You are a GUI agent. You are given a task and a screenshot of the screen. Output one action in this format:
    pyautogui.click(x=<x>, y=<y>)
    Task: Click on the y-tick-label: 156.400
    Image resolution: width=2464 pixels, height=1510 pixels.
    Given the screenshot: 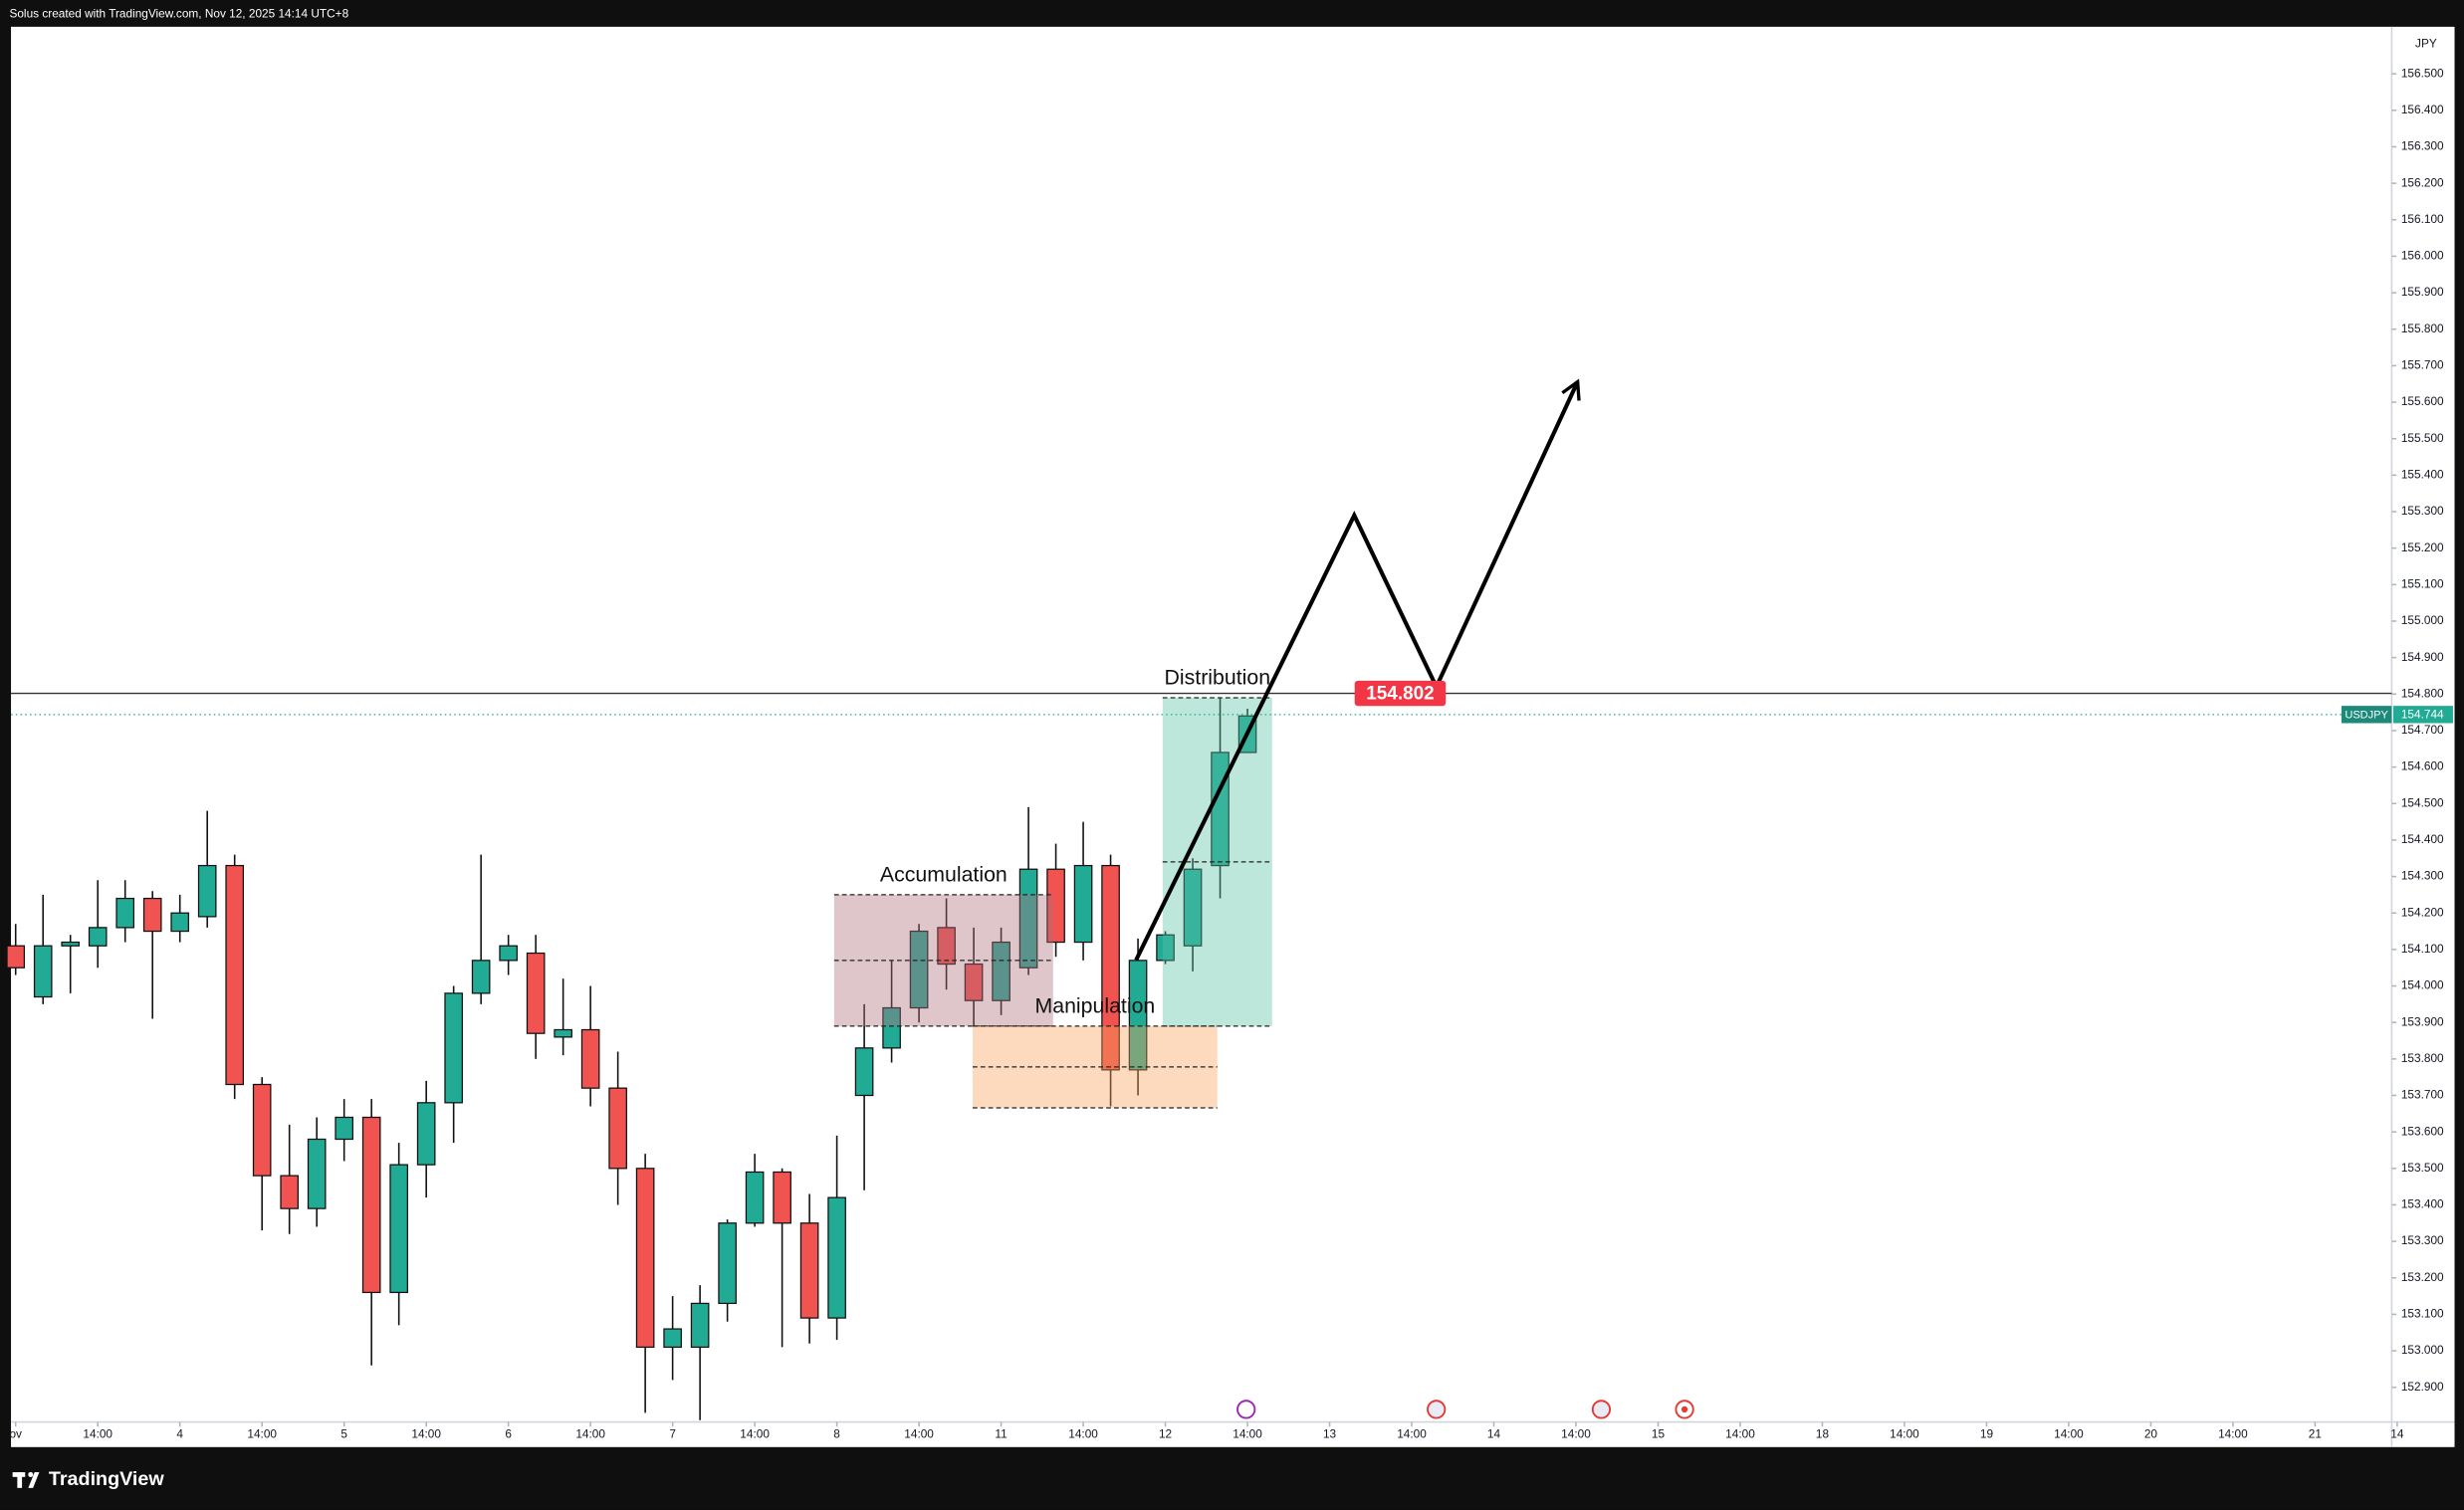 What is the action you would take?
    pyautogui.click(x=2422, y=109)
    